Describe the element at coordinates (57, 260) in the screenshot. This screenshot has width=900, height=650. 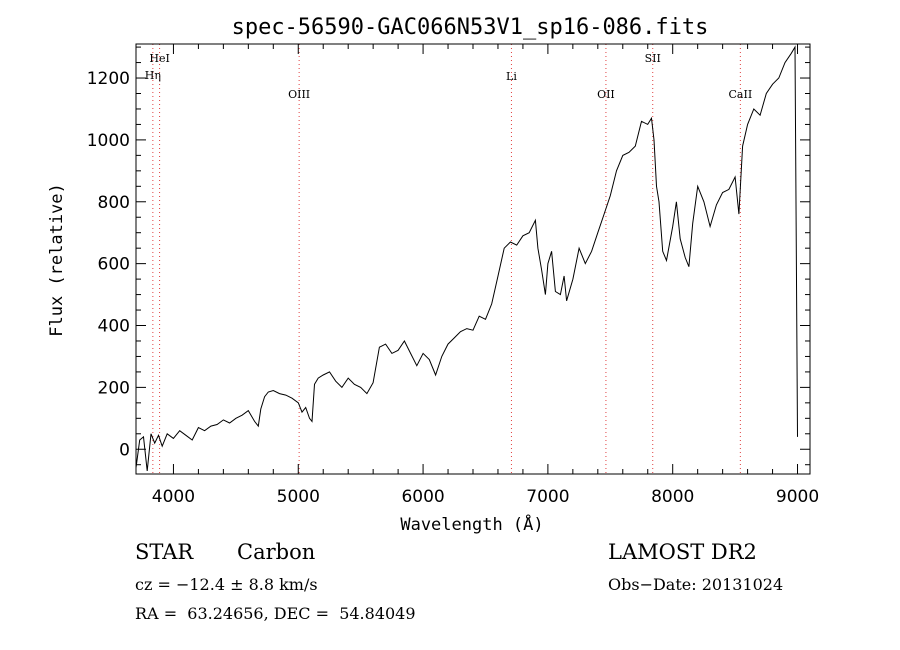
I see `y-axis-label: Flux (relative)` at that location.